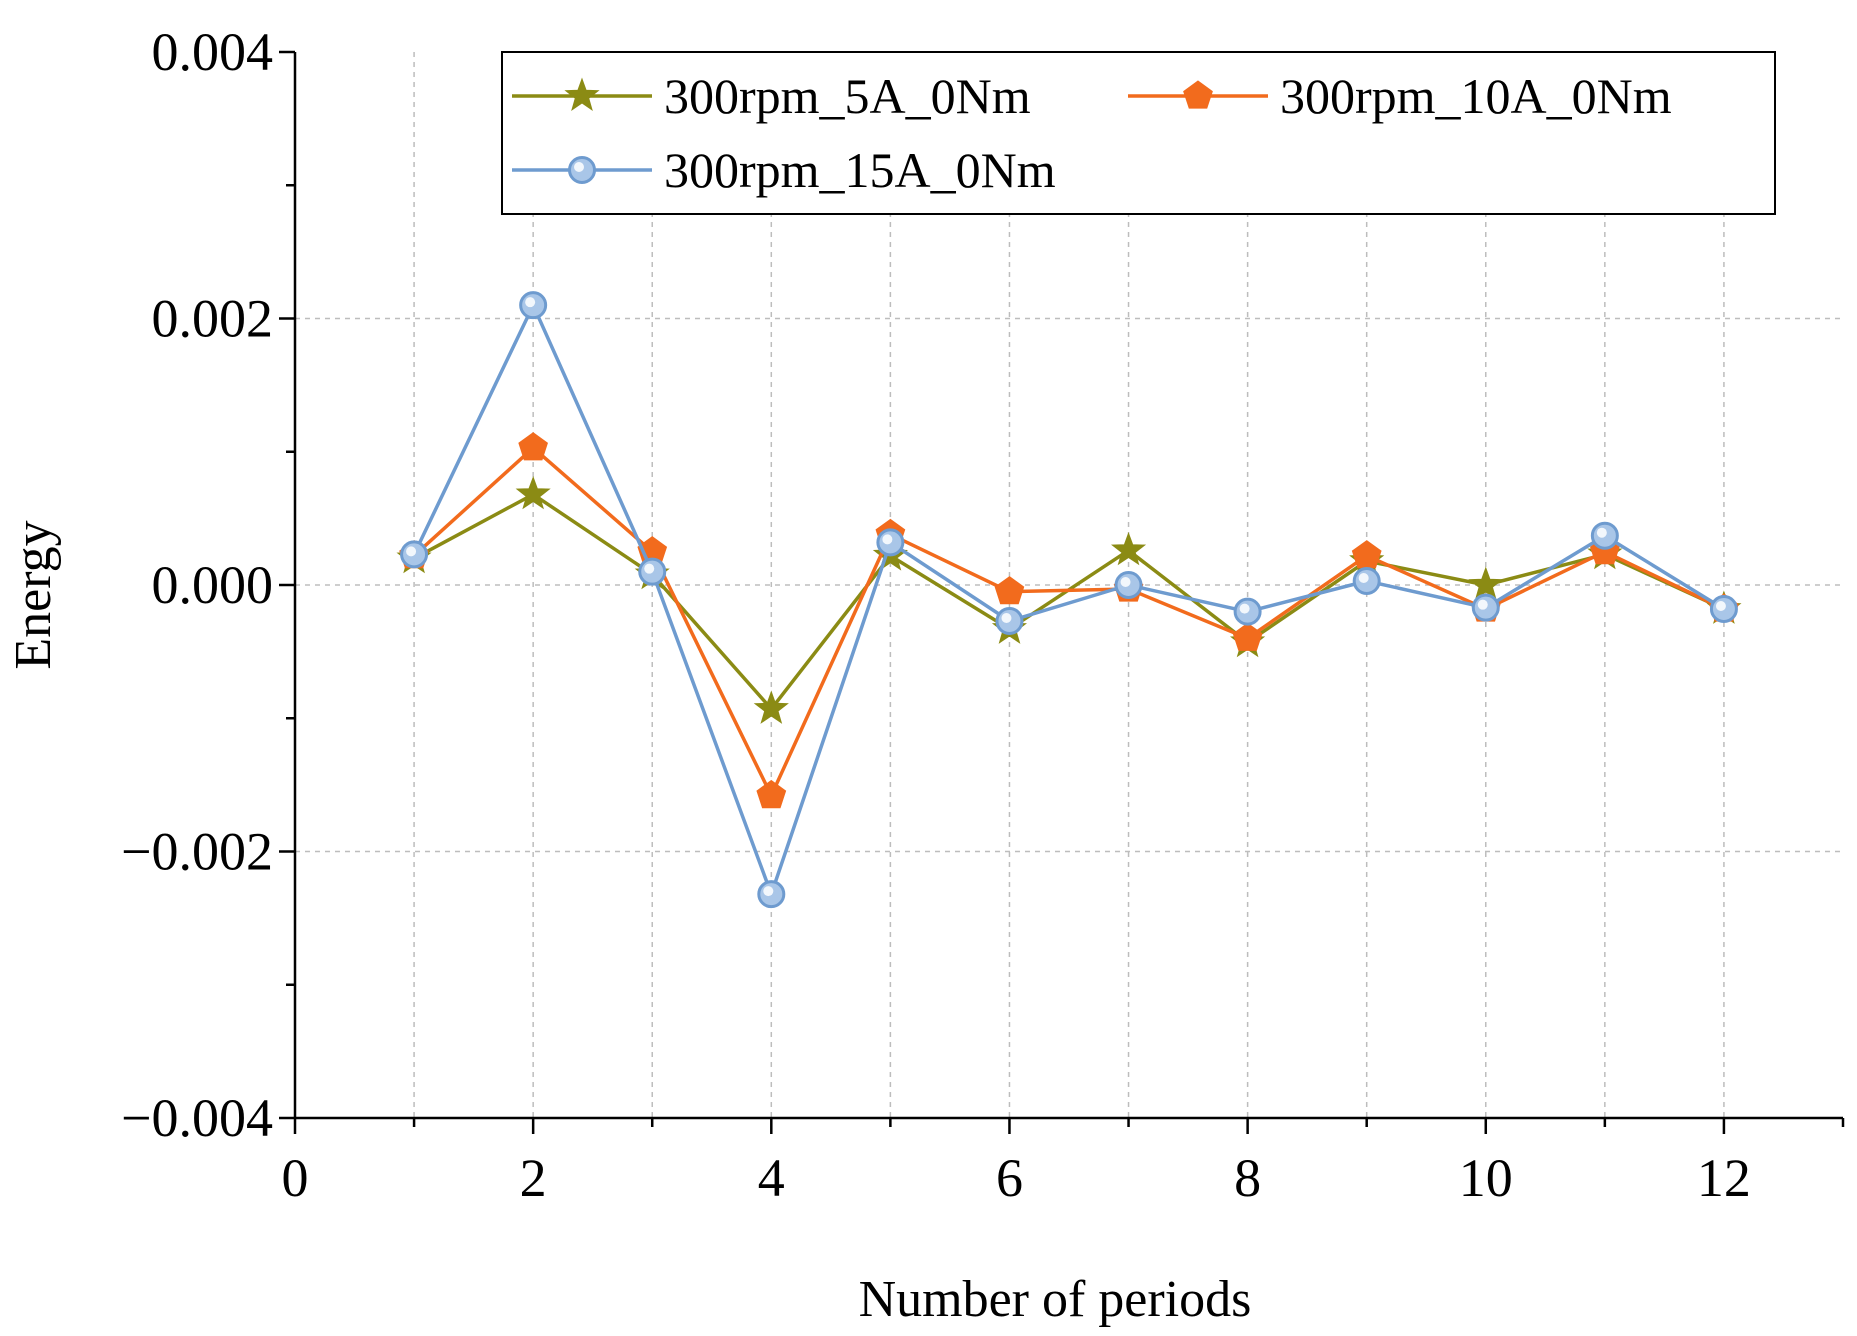 The image size is (1857, 1336). I want to click on y-tick-label: 0.000, so click(213, 585).